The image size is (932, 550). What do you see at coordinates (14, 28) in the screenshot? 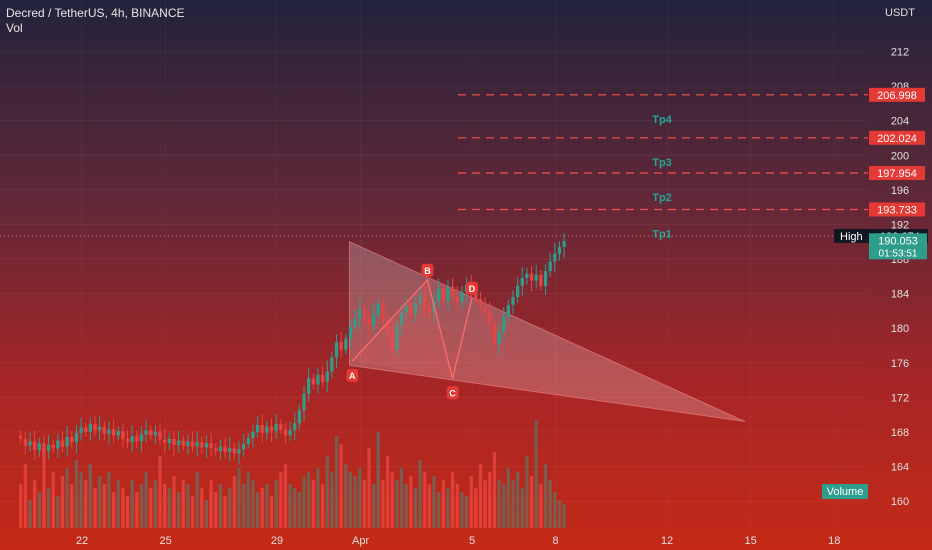
I see `volume-indicator-label: Vol` at bounding box center [14, 28].